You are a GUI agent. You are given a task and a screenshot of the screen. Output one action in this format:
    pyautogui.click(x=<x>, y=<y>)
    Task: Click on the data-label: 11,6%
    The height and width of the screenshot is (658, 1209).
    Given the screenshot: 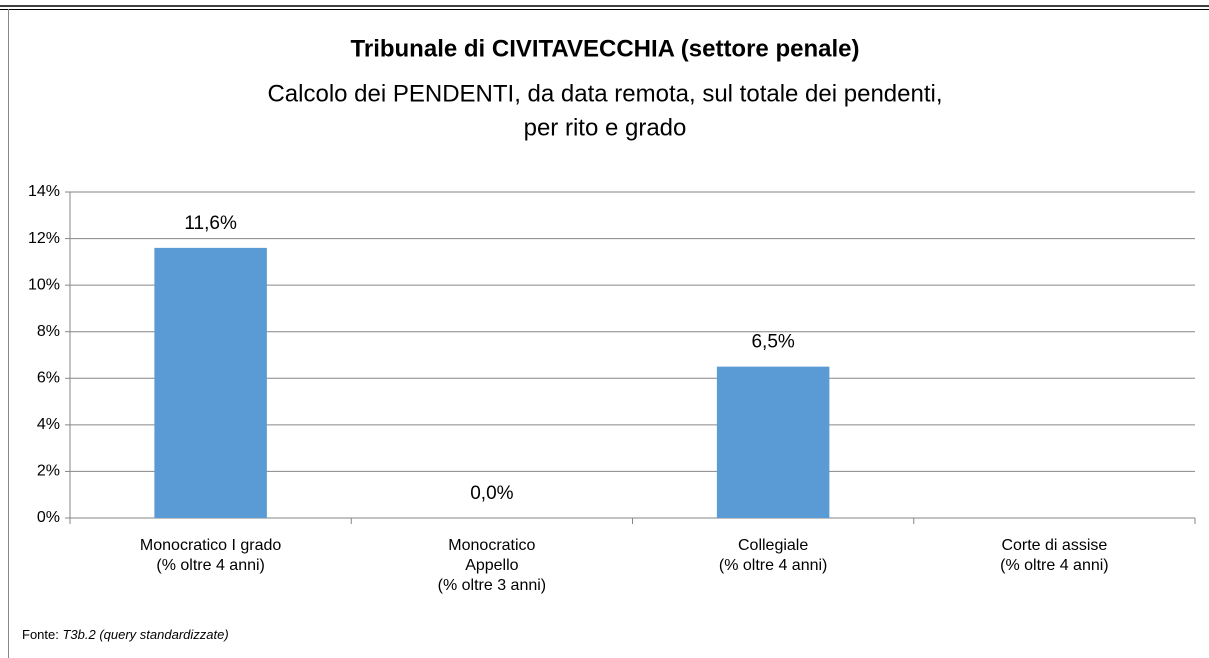 What is the action you would take?
    pyautogui.click(x=210, y=223)
    